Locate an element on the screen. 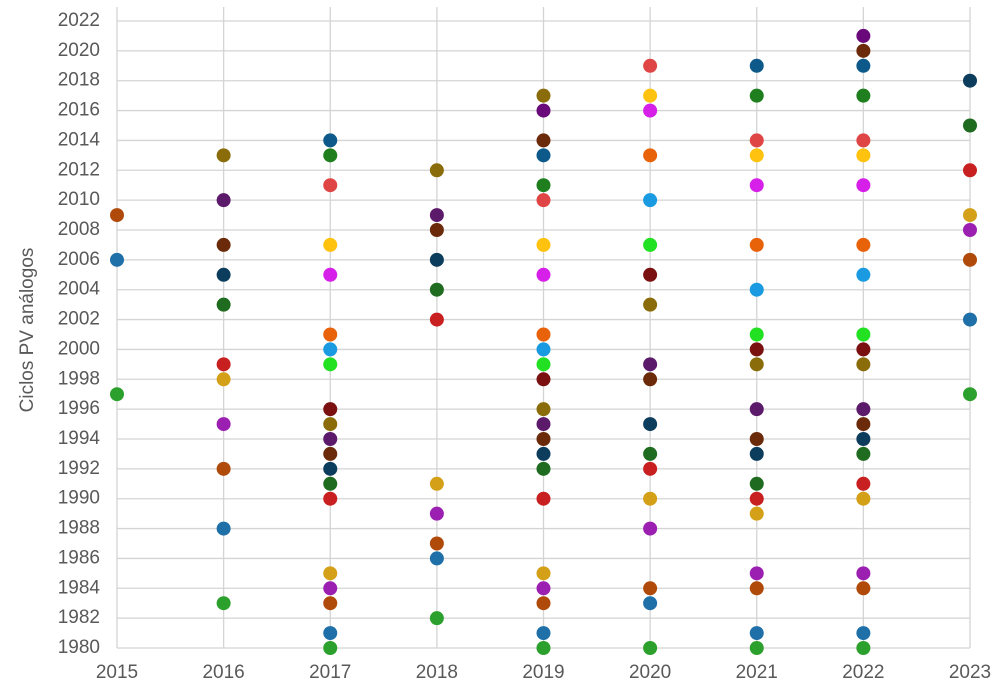  x-tick-label: 2016 is located at coordinates (223, 672).